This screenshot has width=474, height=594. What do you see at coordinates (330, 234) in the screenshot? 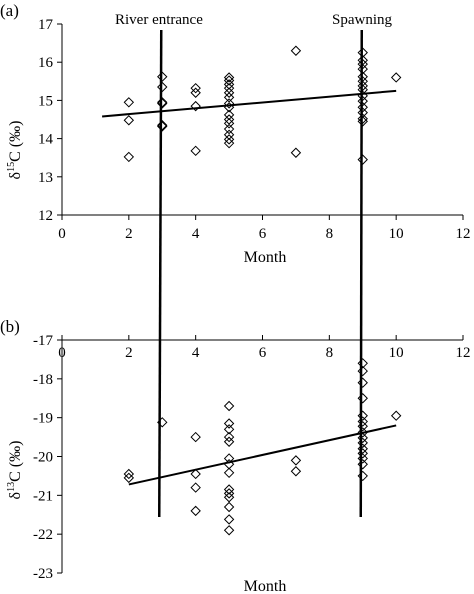
I see `panel-a-x-tick-label: 8` at bounding box center [330, 234].